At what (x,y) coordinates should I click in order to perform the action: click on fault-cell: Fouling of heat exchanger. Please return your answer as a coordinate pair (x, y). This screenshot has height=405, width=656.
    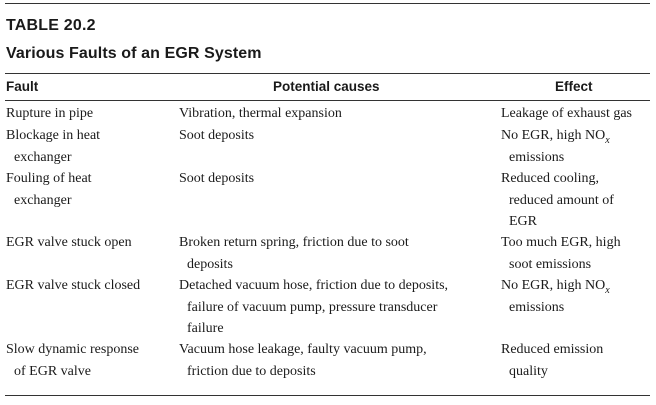
    Looking at the image, I should click on (49, 189).